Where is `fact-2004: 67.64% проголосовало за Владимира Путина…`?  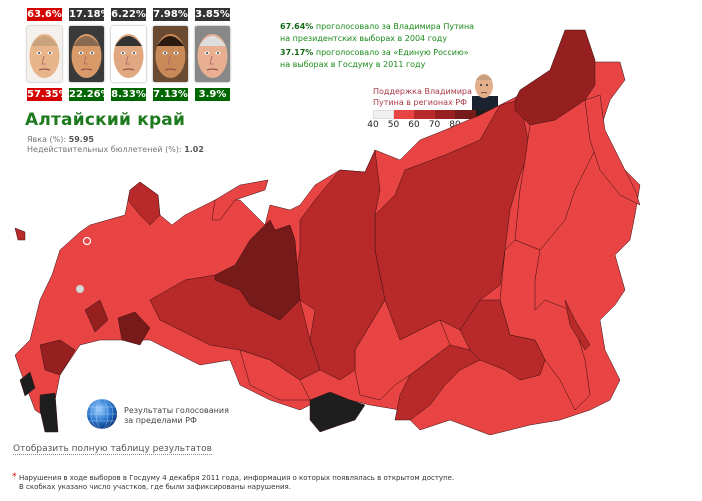 fact-2004: 67.64% проголосовало за Владимира Путина… is located at coordinates (380, 33).